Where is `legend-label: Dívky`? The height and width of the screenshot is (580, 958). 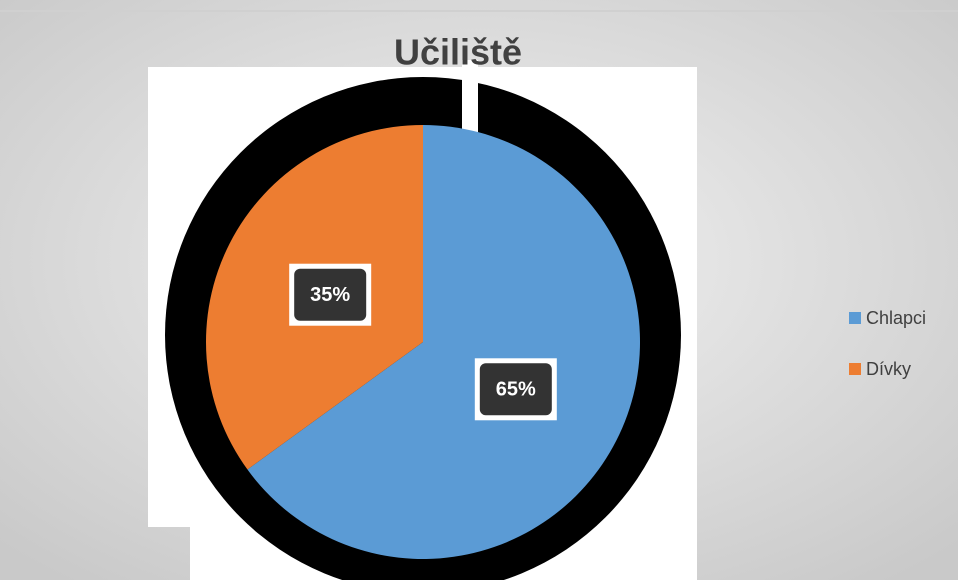 legend-label: Dívky is located at coordinates (888, 369).